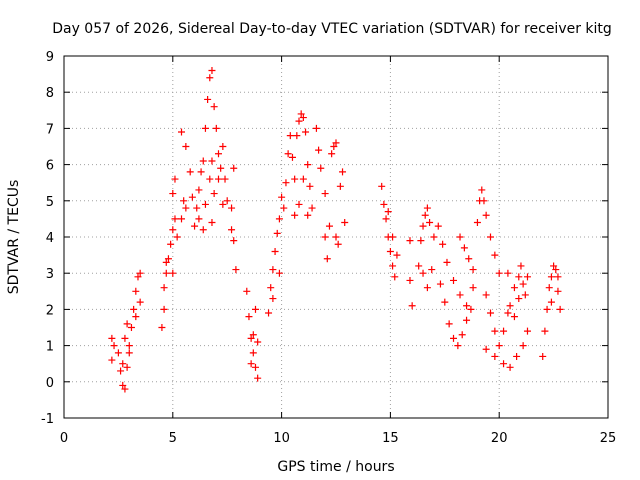 The width and height of the screenshot is (640, 480). I want to click on y-axis-label: SDTVAR / TECUs, so click(14, 237).